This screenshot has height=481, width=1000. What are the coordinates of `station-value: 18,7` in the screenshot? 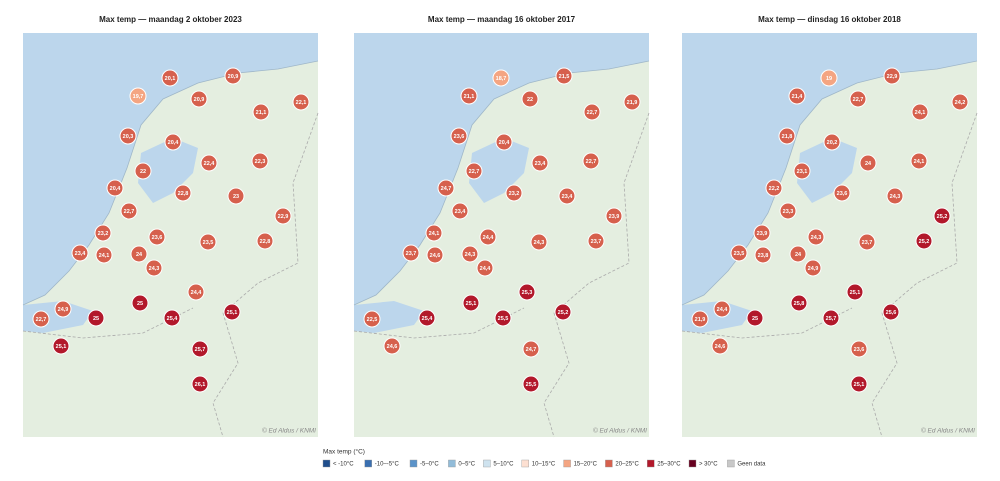 It's located at (501, 79).